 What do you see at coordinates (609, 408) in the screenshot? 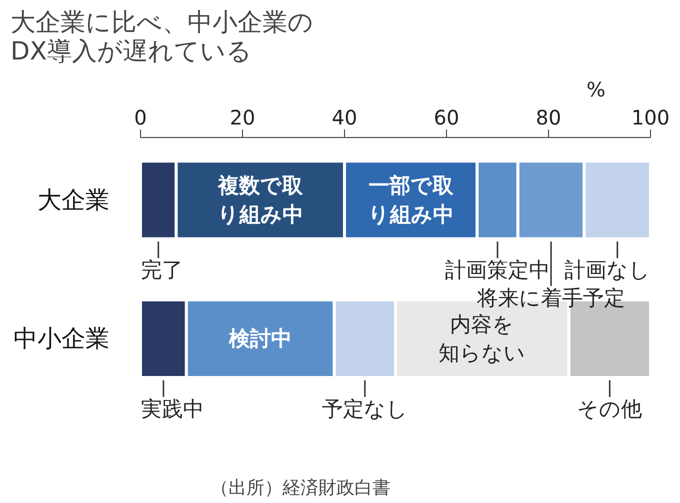
I see `series-label: その他` at bounding box center [609, 408].